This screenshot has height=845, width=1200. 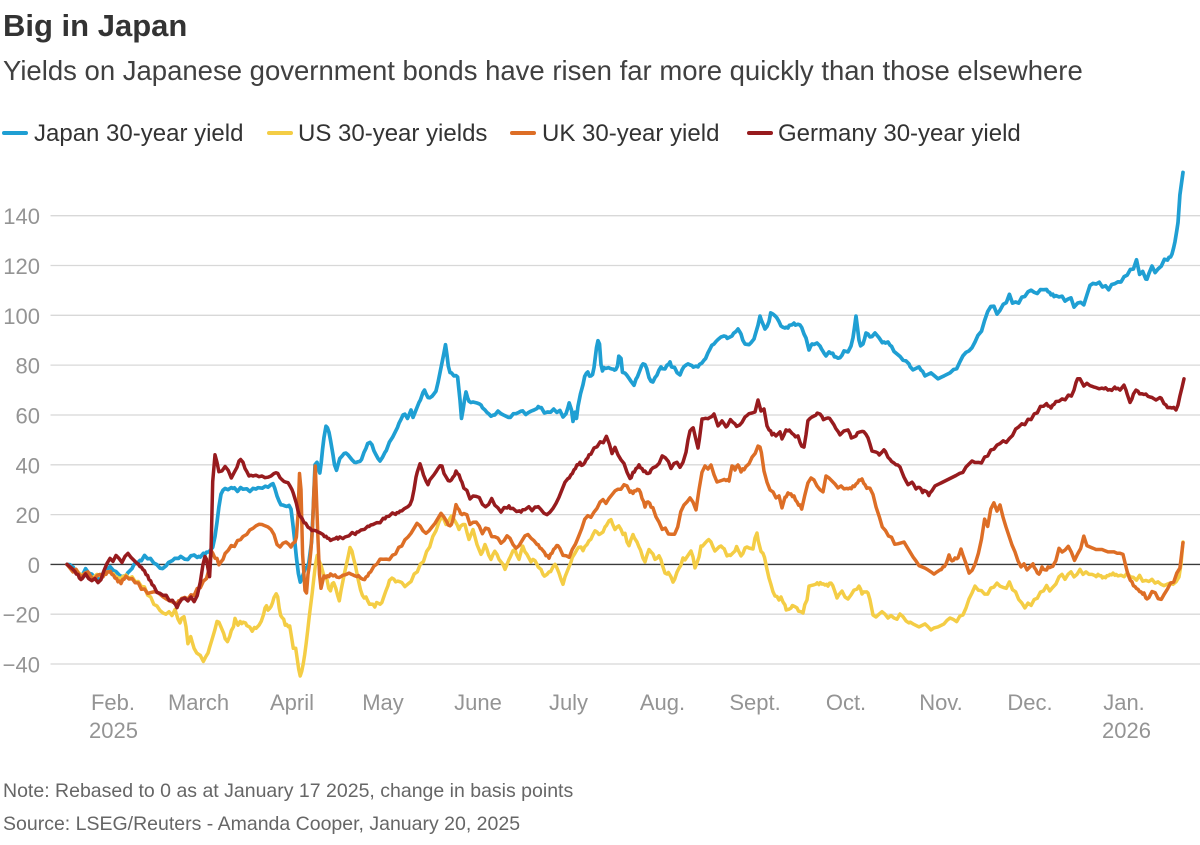 What do you see at coordinates (113, 702) in the screenshot?
I see `svg-text: Feb.` at bounding box center [113, 702].